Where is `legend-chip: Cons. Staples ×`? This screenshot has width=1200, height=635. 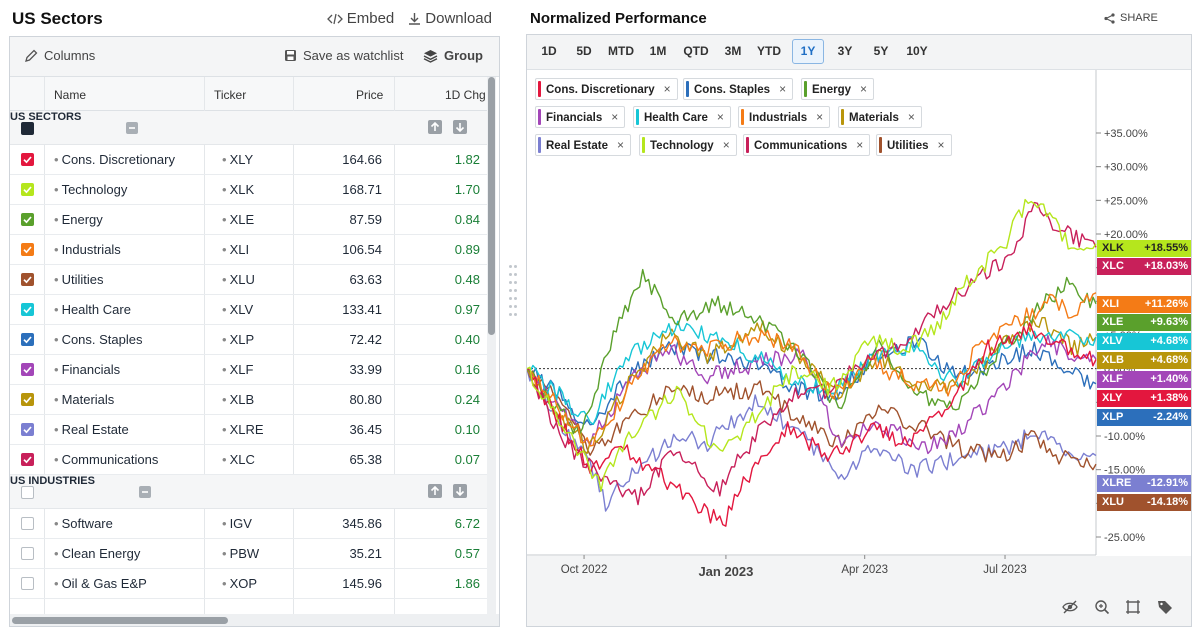
legend-chip: Cons. Staples × is located at coordinates (738, 89).